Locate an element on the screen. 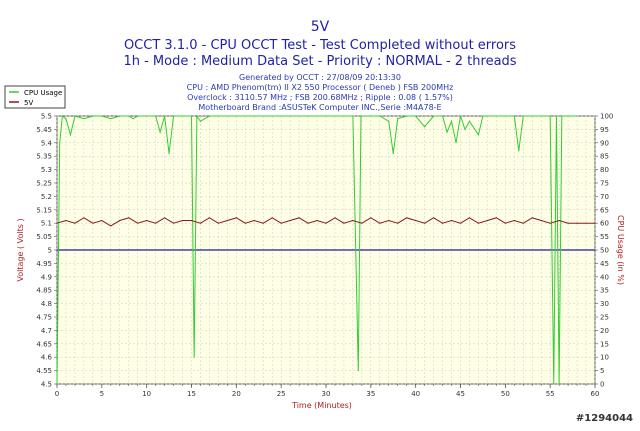 This screenshot has width=640, height=431. y2-tick-label: 30 is located at coordinates (604, 304).